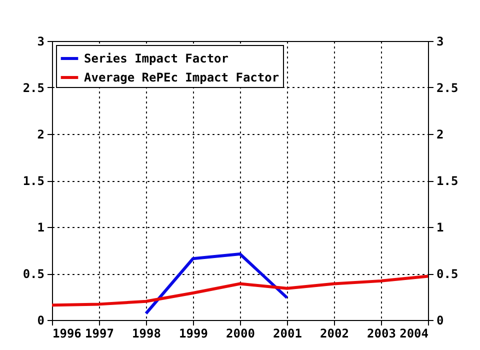 The width and height of the screenshot is (480, 350). What do you see at coordinates (146, 333) in the screenshot?
I see `x-tick-label: 1998` at bounding box center [146, 333].